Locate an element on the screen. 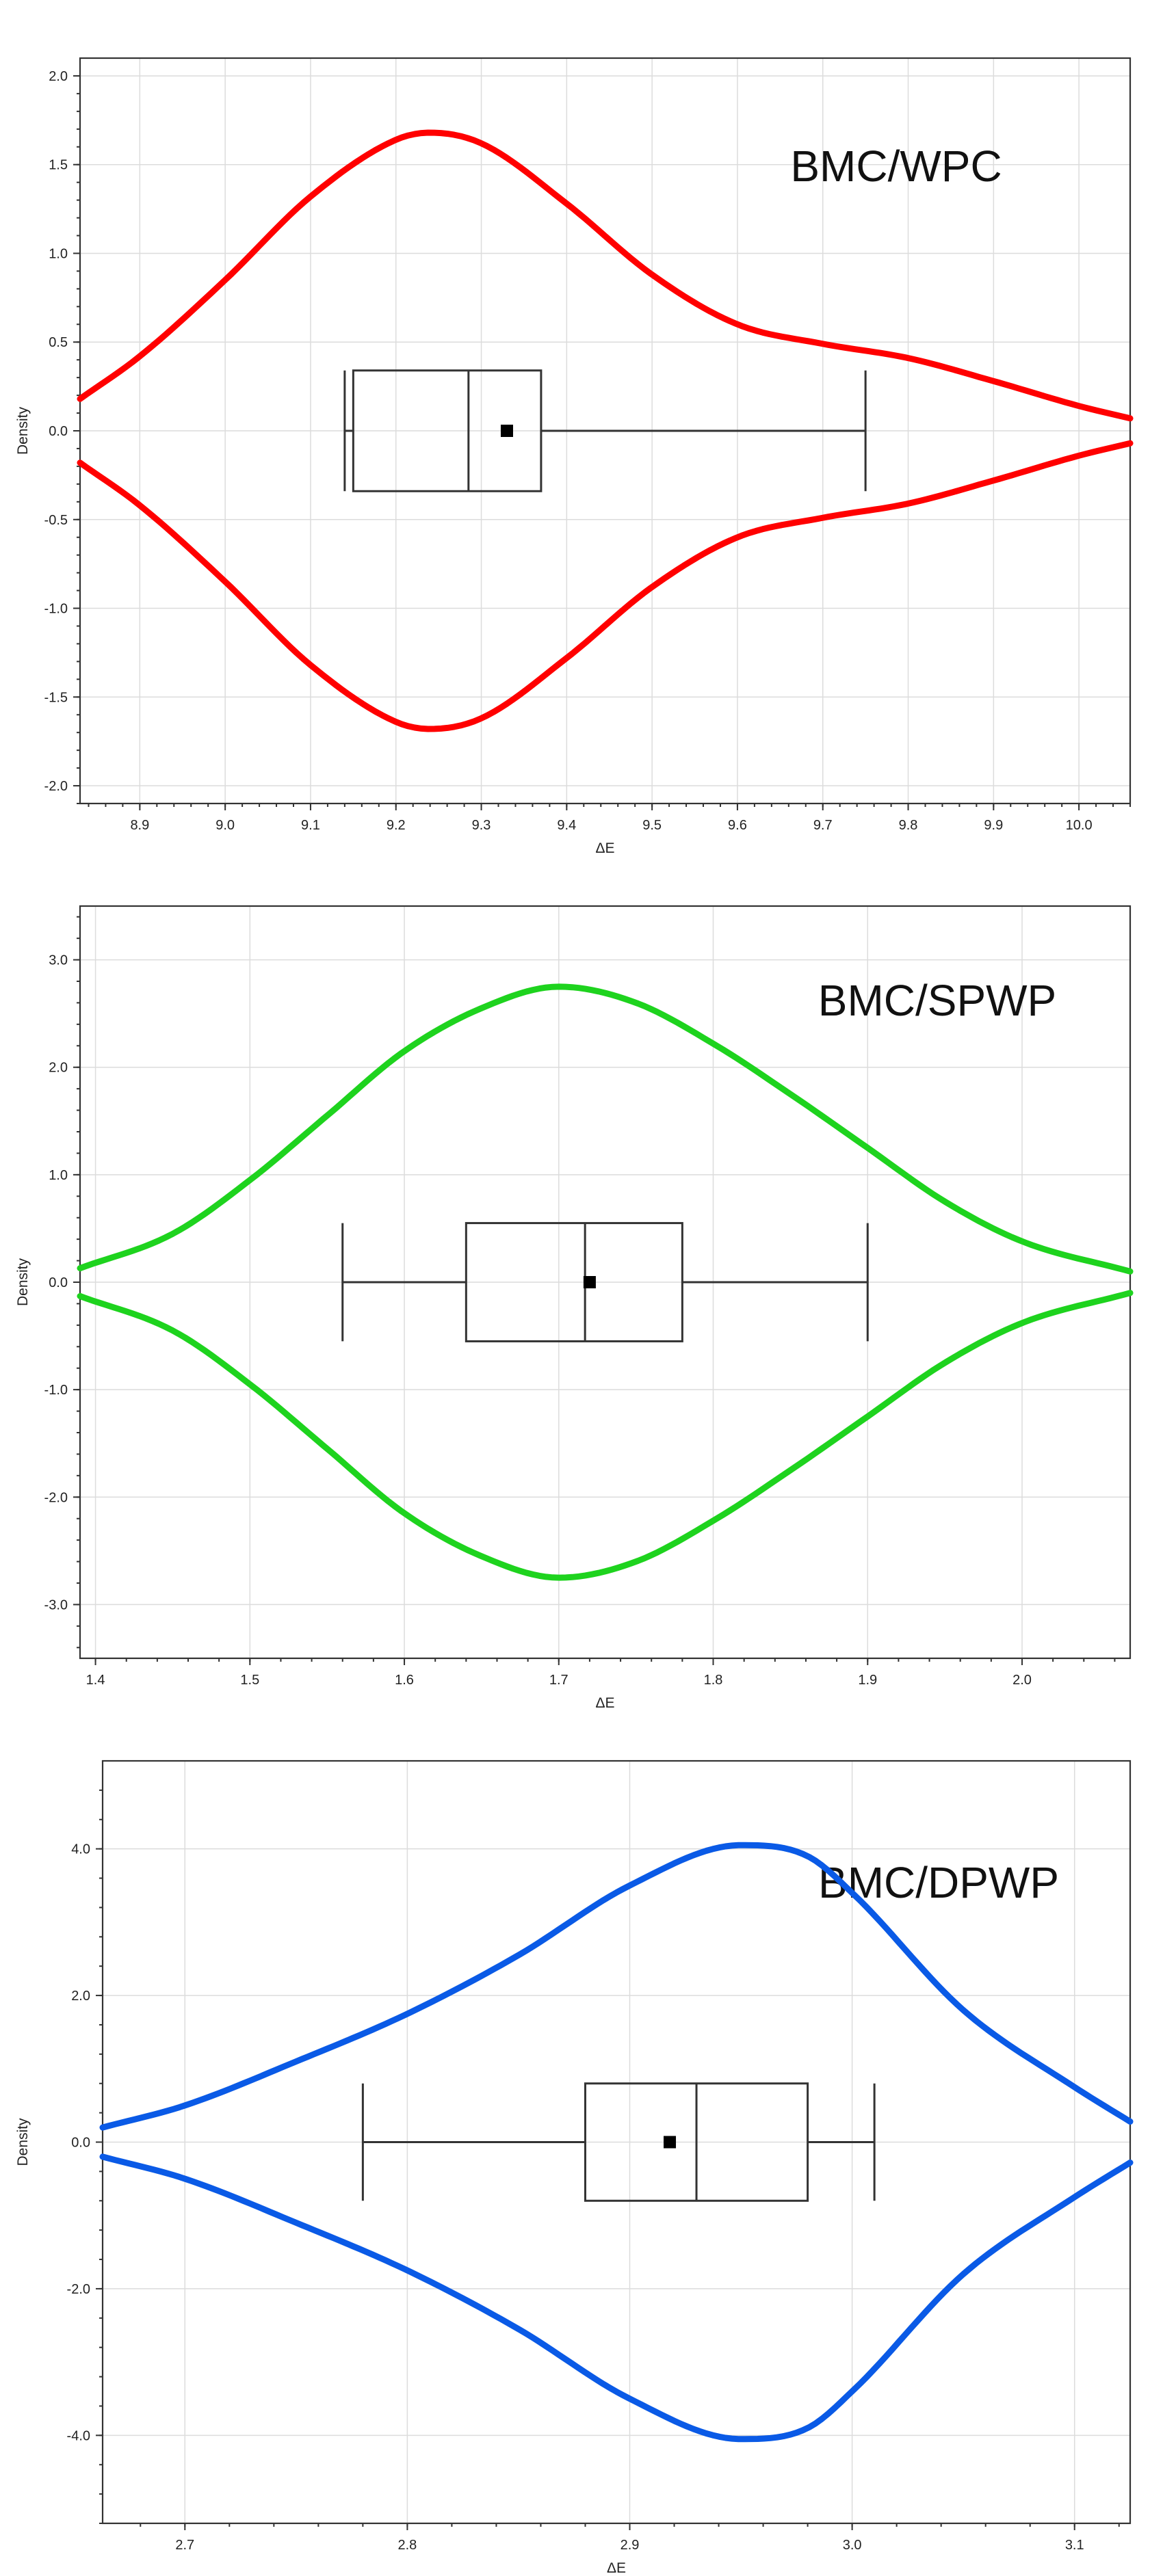  y-tick-label: -0.5 is located at coordinates (56, 520).